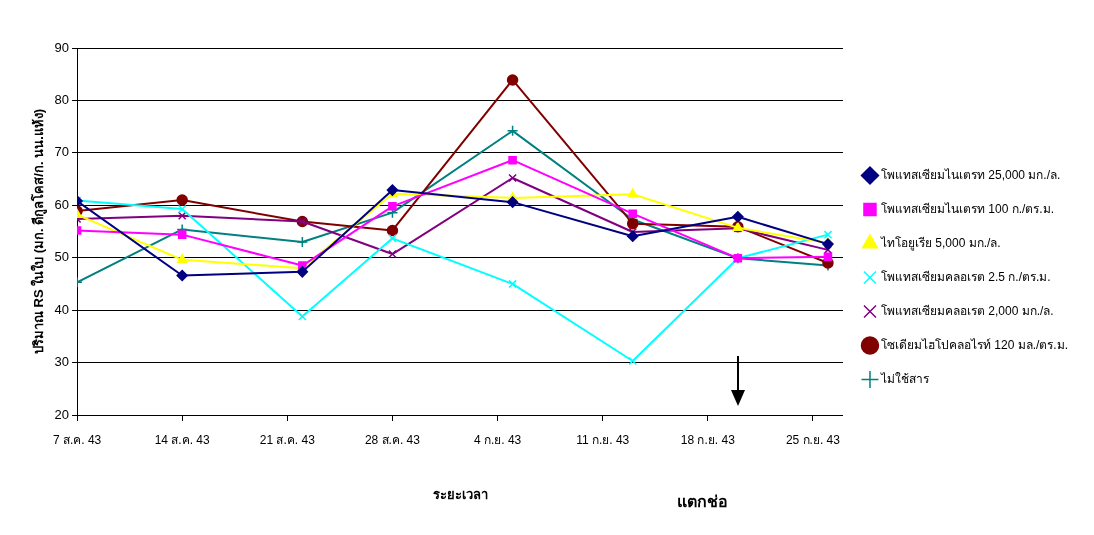 The height and width of the screenshot is (535, 1094). What do you see at coordinates (940, 243) in the screenshot?
I see `legend-label: ไทโอยูเรีย 5,000 มก./ล.` at bounding box center [940, 243].